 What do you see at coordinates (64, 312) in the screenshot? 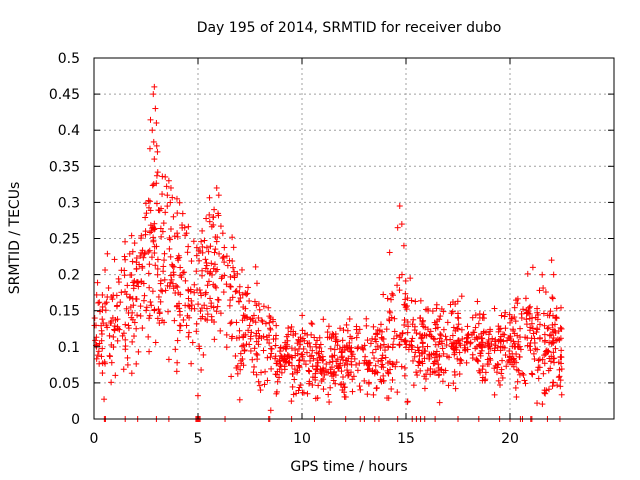
I see `y-tick-label: 0.15` at bounding box center [64, 312].